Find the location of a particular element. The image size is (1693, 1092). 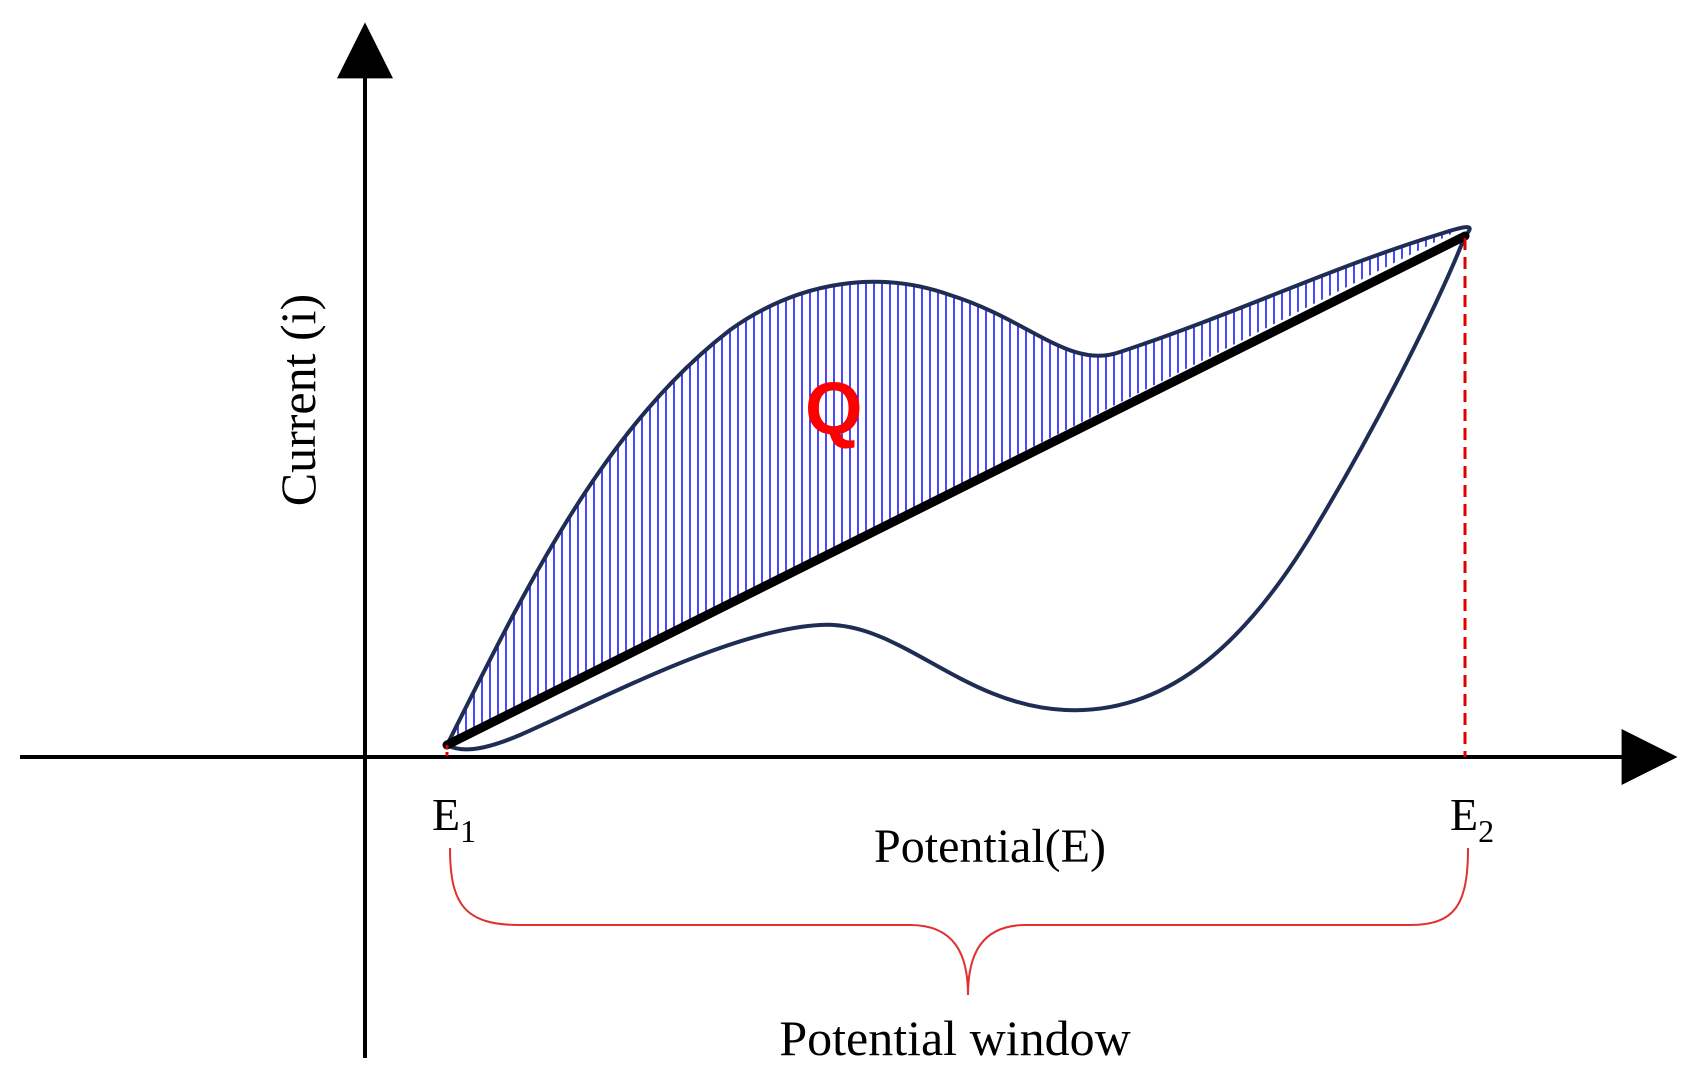

charge-label: Q is located at coordinates (834, 408).